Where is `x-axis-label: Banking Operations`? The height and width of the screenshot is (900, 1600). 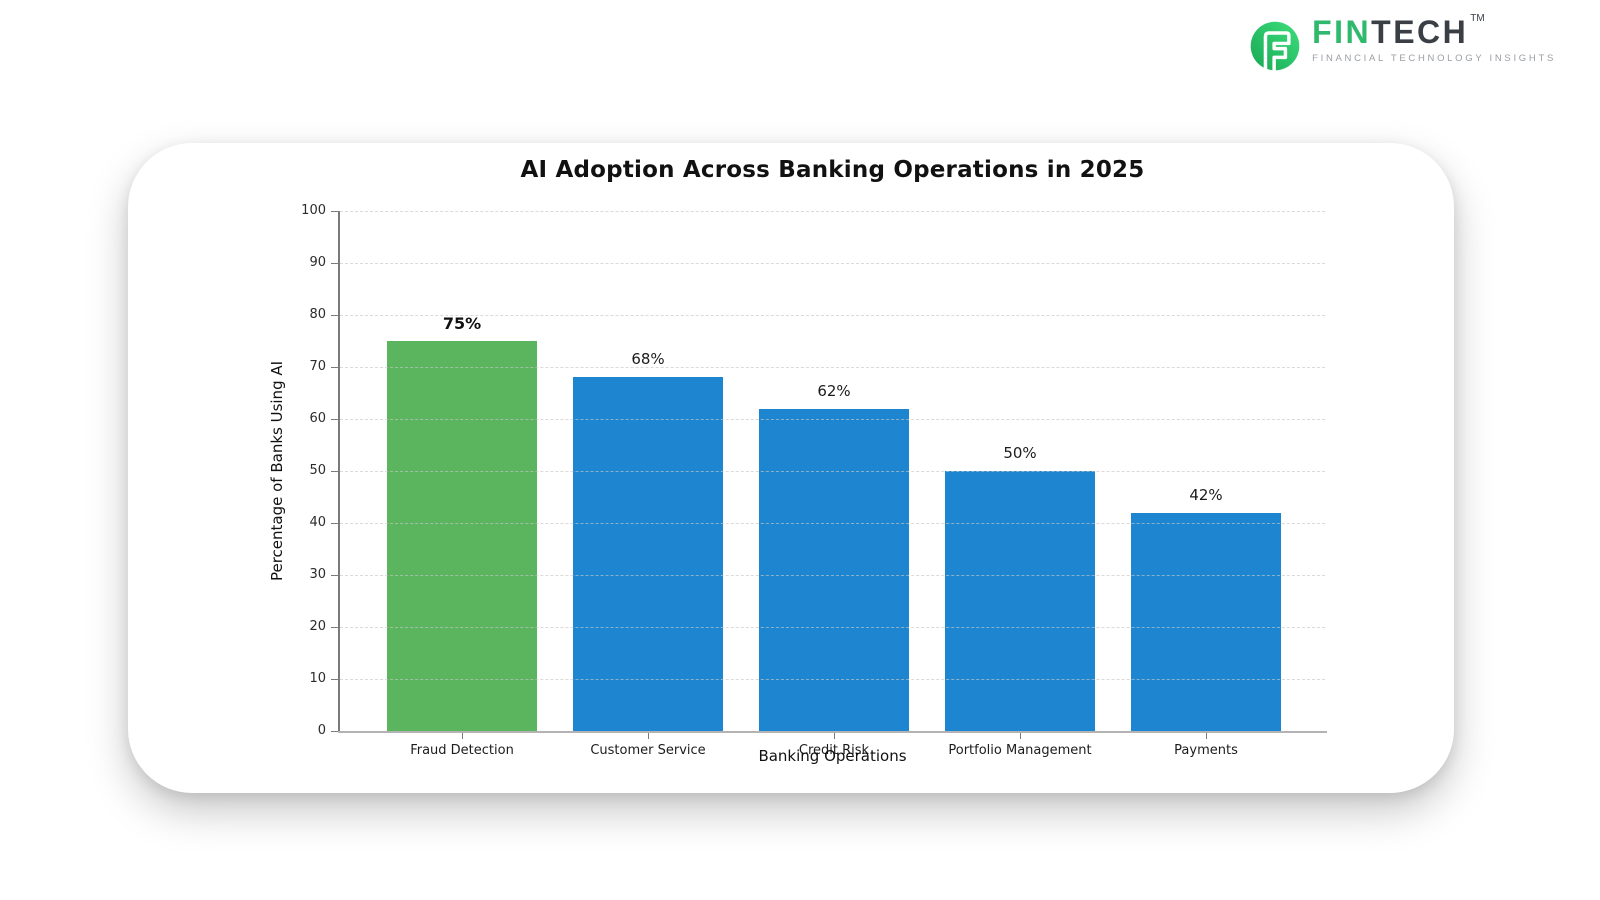
x-axis-label: Banking Operations is located at coordinates (832, 756).